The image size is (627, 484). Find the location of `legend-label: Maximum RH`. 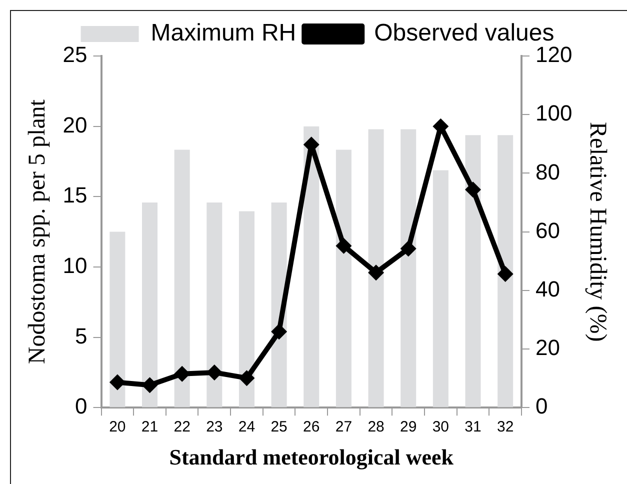

legend-label: Maximum RH is located at coordinates (223, 33).